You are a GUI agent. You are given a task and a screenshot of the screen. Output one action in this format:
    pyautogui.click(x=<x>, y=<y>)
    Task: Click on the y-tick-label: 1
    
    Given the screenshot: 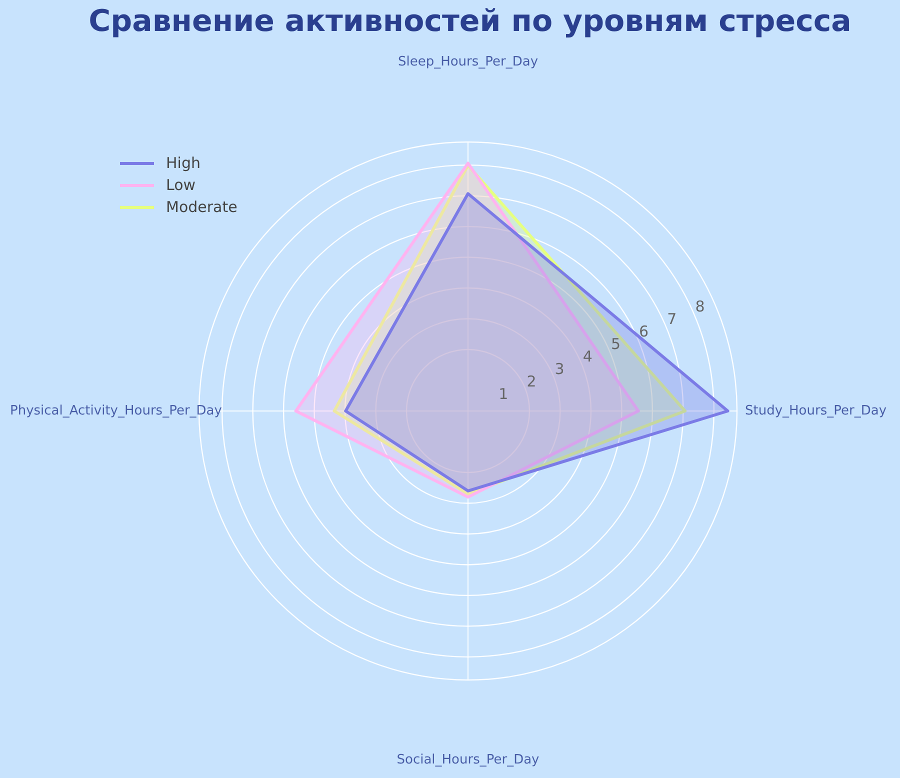 What is the action you would take?
    pyautogui.click(x=503, y=394)
    